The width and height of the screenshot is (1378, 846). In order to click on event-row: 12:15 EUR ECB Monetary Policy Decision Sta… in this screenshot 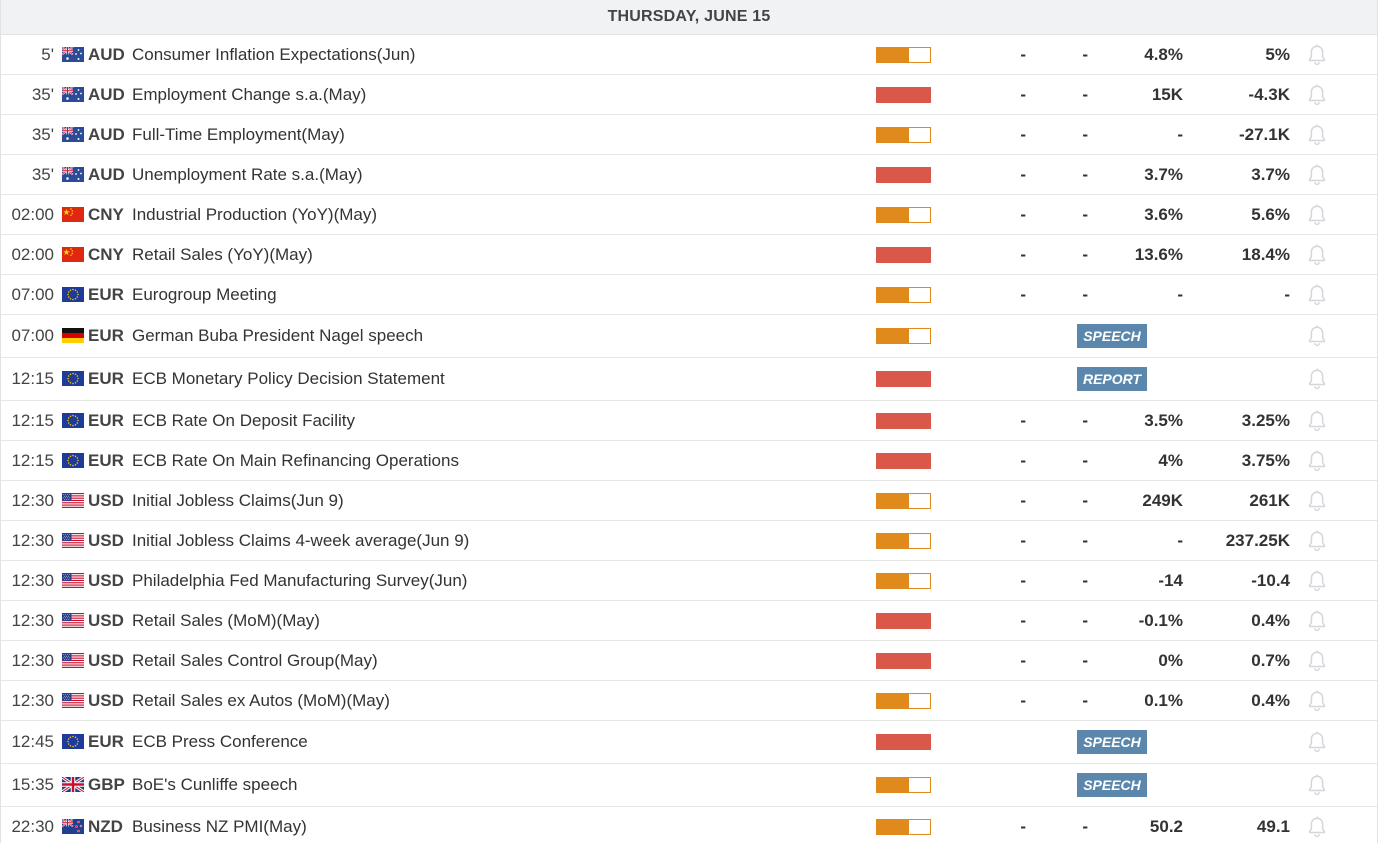, I will do `click(689, 379)`.